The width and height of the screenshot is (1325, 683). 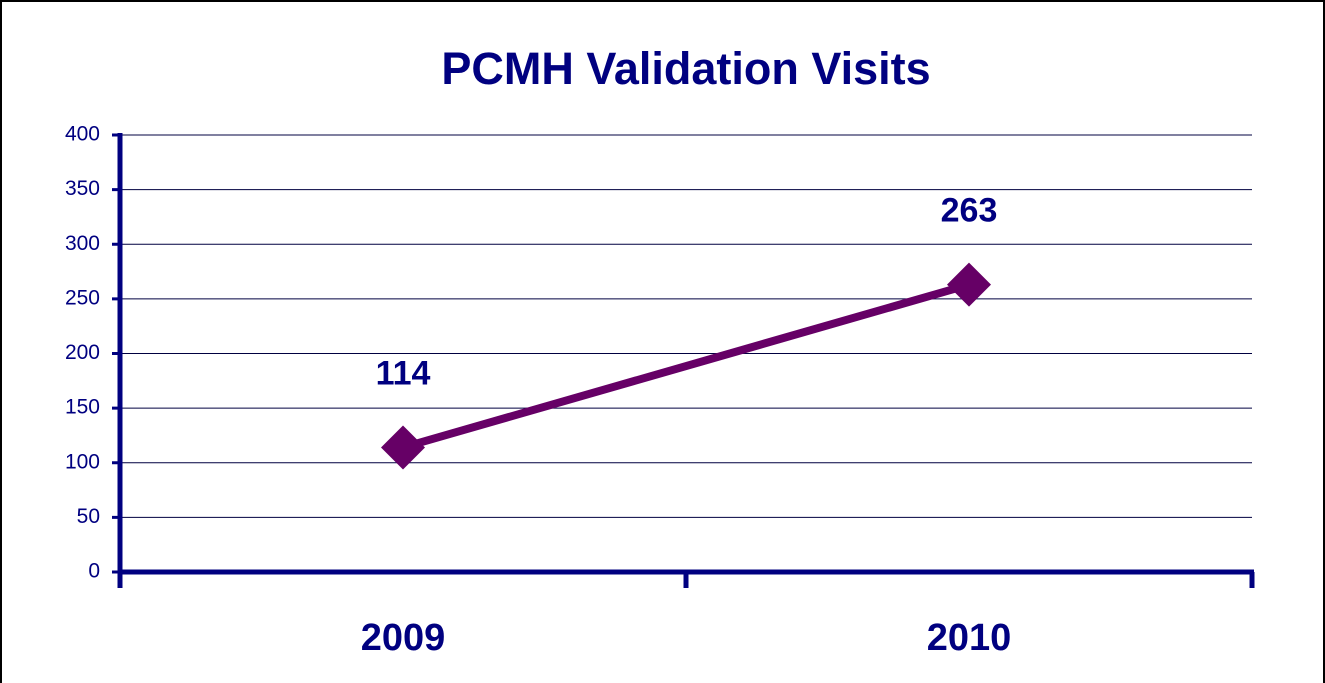 I want to click on chart-title: PCMH Validation Visits, so click(x=685, y=68).